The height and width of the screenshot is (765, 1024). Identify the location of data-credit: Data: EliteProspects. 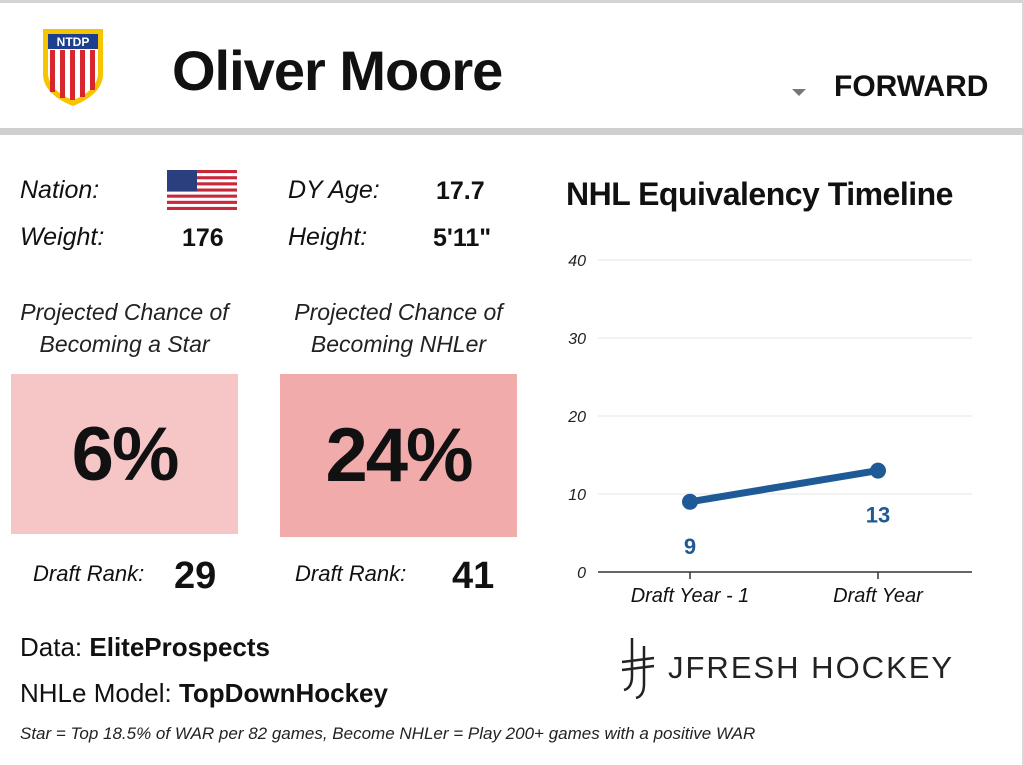
(145, 647).